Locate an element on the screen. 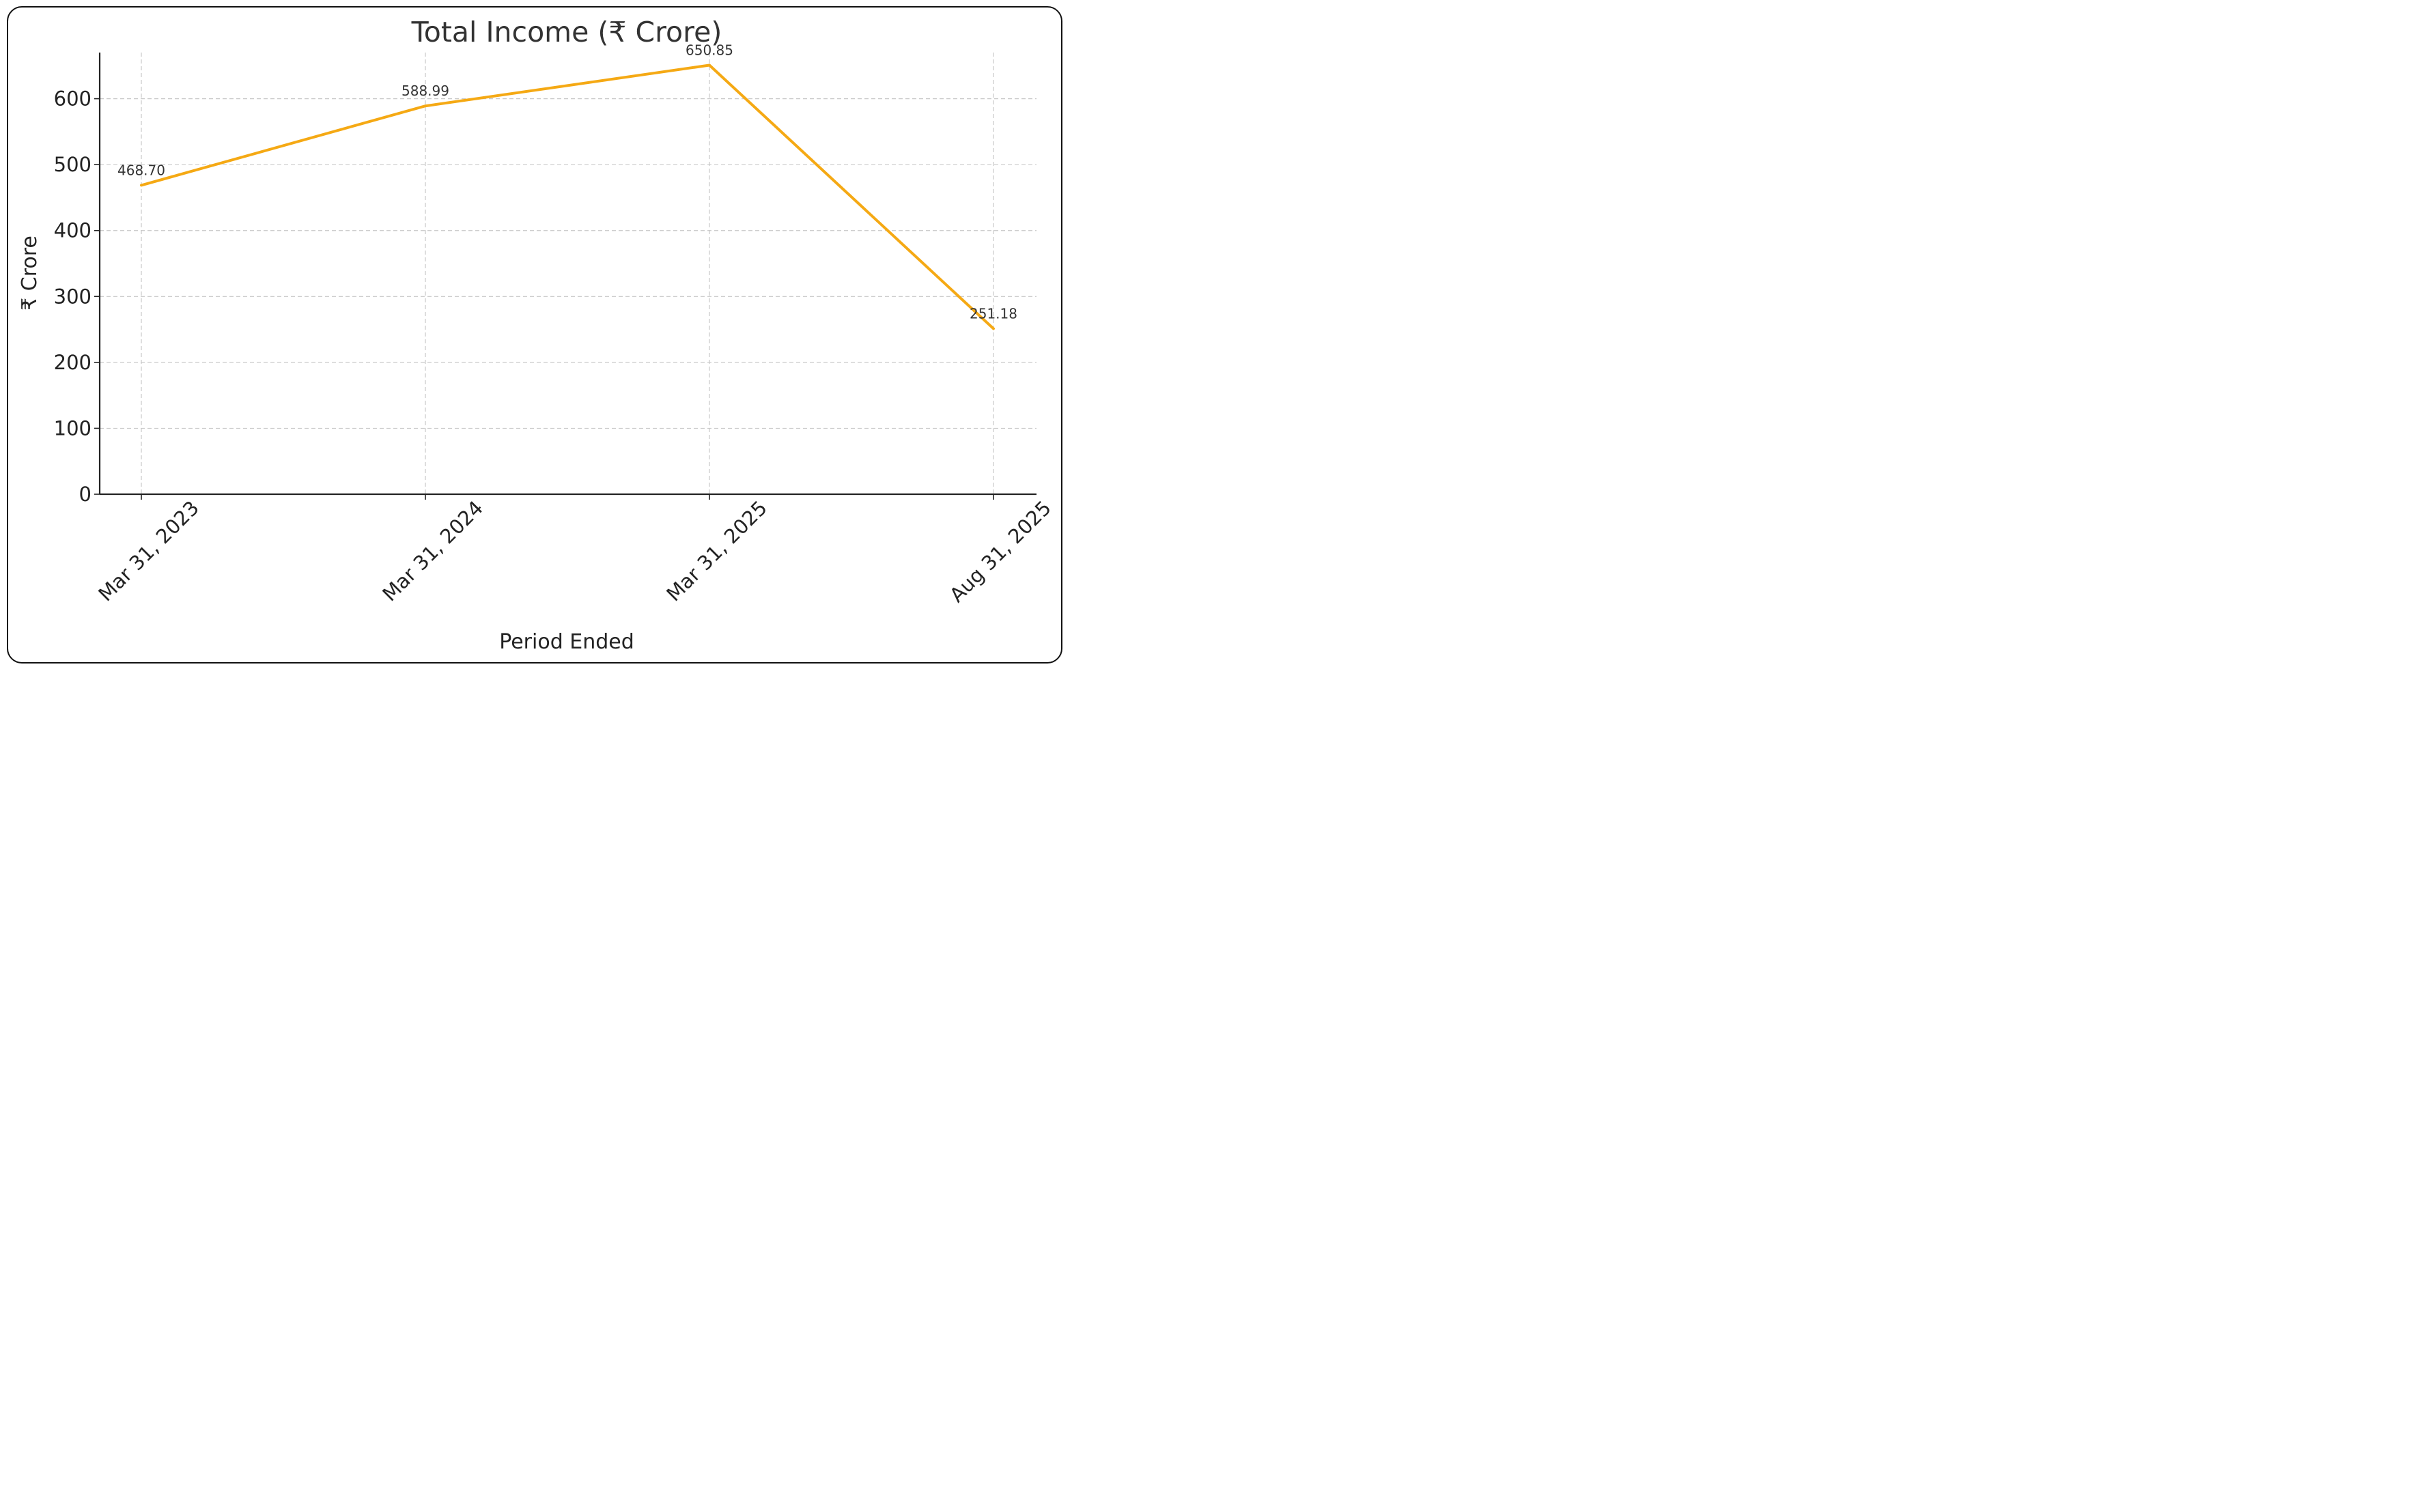  data-labels: 468.70 588.99 650.85 251.18 is located at coordinates (567, 182).